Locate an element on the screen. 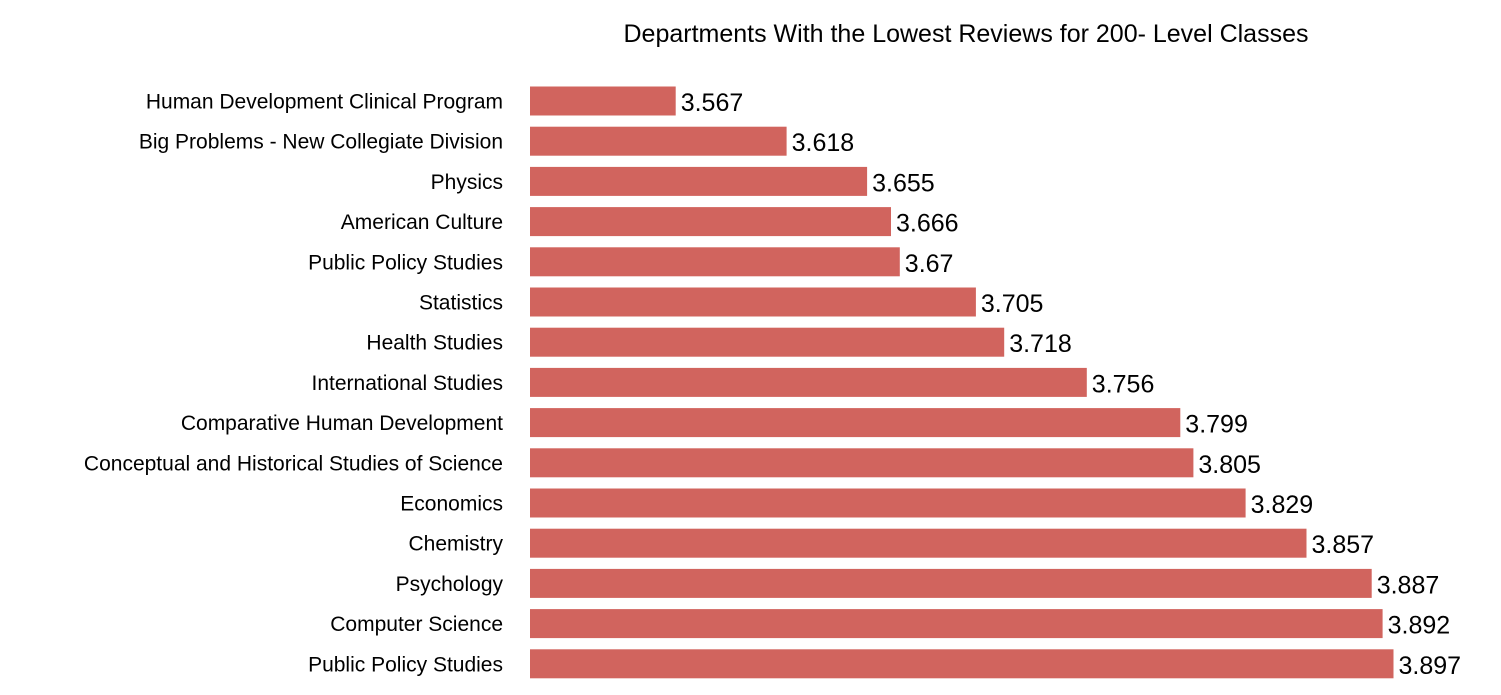 The width and height of the screenshot is (1501, 695). value-label: 3.756 is located at coordinates (1123, 384).